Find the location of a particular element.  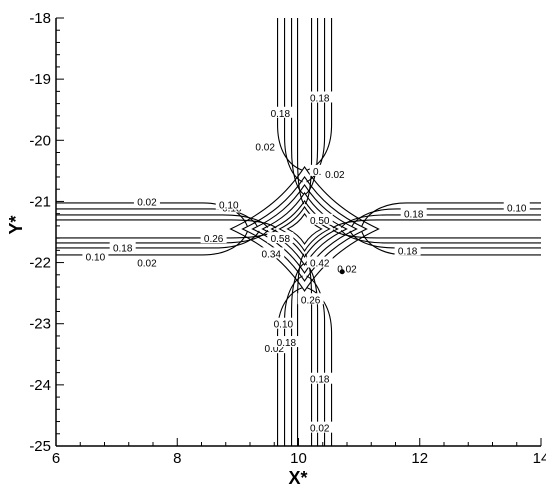

contour-label: 0.42 is located at coordinates (320, 264).